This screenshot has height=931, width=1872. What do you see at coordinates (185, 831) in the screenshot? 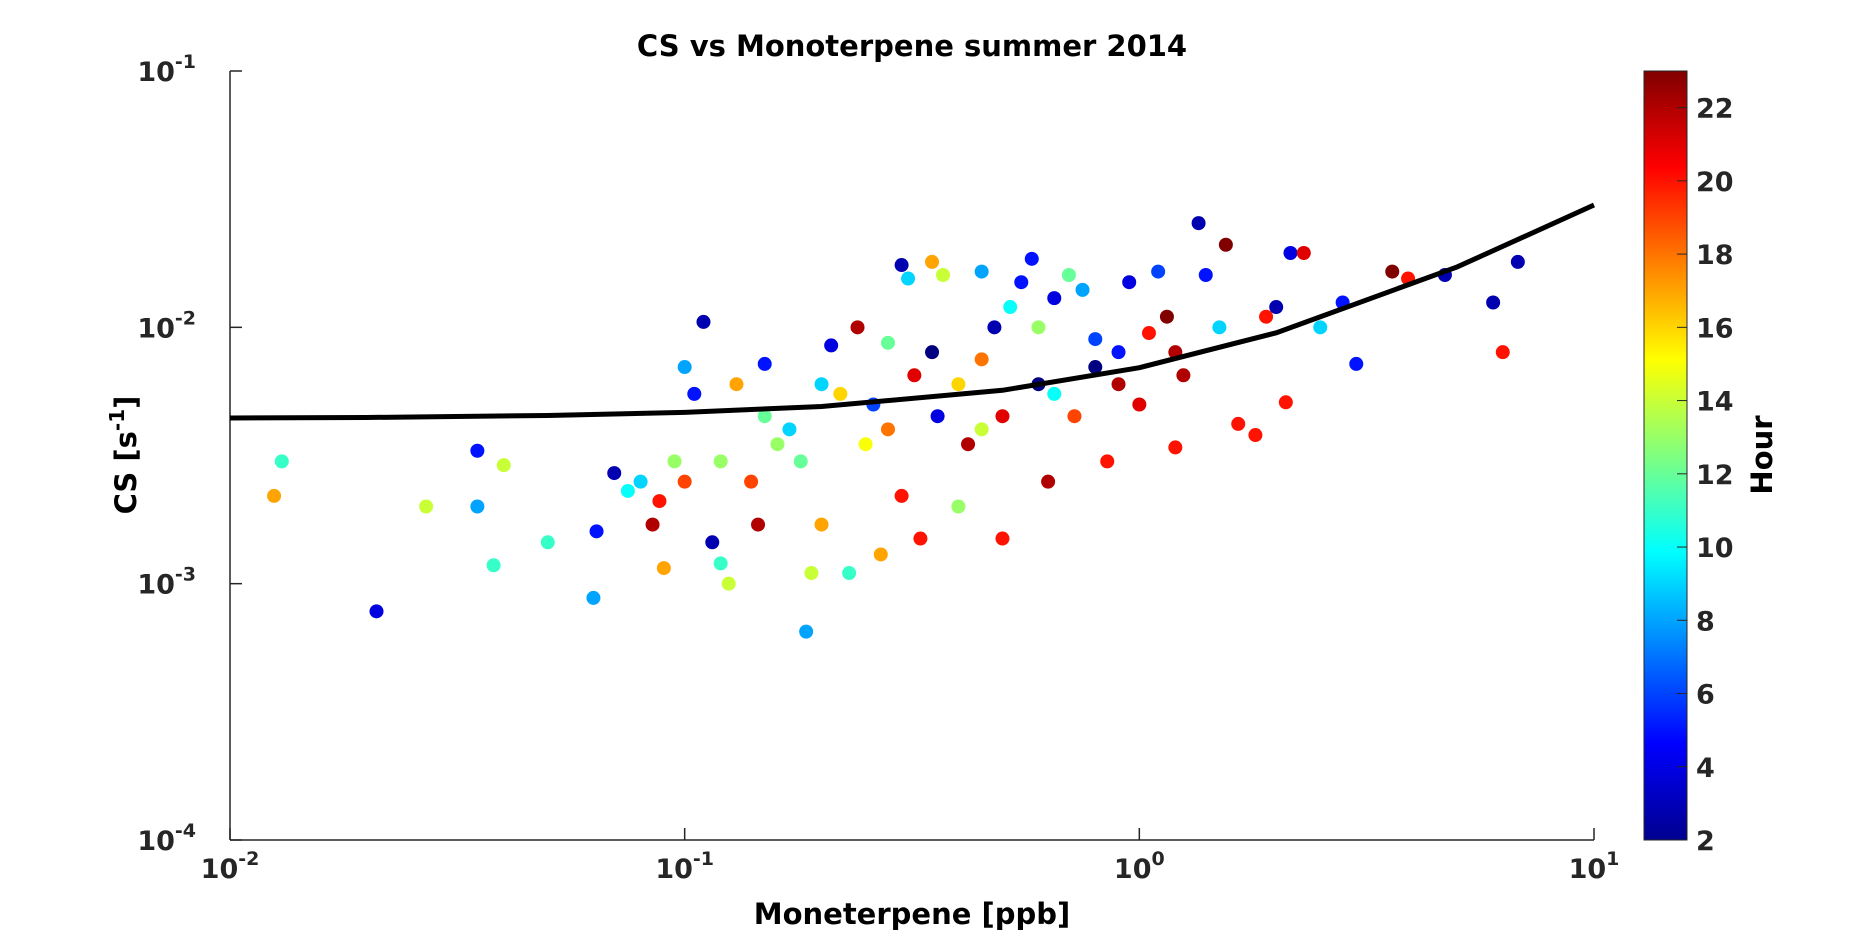
I see `y-tick-label-exp: -4` at bounding box center [185, 831].